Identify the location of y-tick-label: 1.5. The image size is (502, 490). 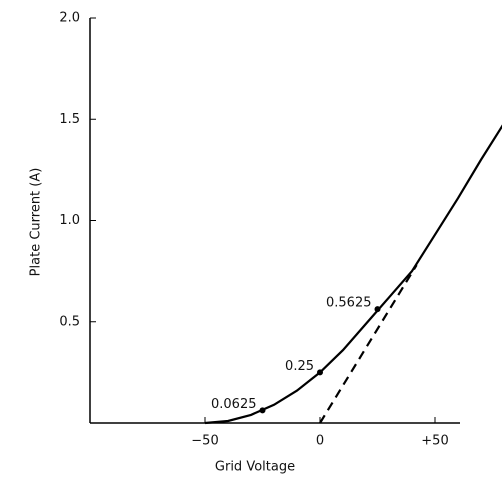
(69, 119).